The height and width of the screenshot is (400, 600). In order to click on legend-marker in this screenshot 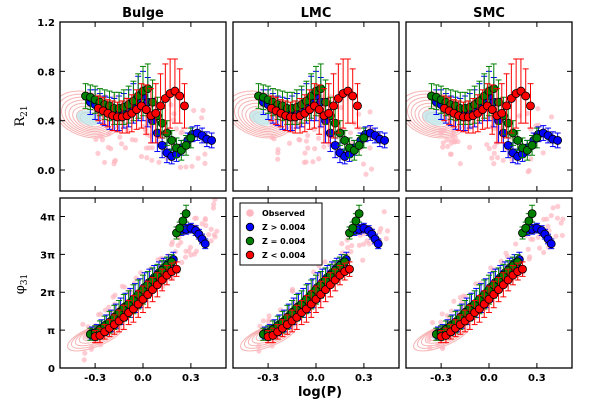, I will do `click(250, 255)`.